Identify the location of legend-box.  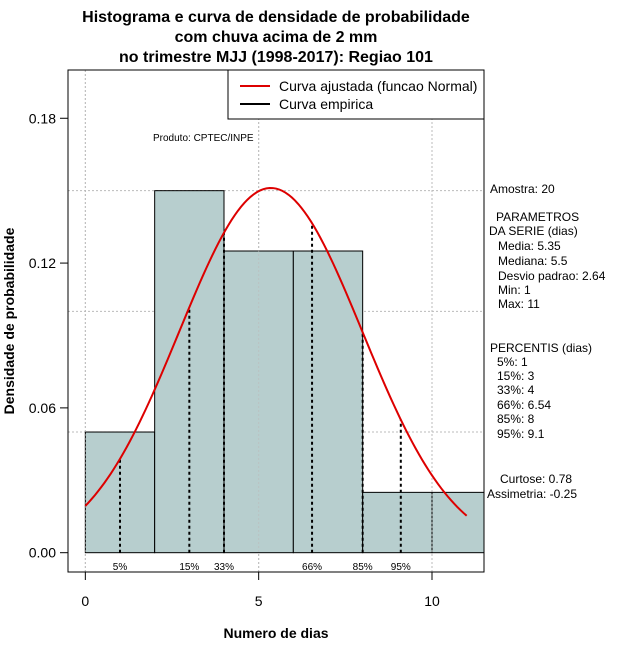
(356, 94).